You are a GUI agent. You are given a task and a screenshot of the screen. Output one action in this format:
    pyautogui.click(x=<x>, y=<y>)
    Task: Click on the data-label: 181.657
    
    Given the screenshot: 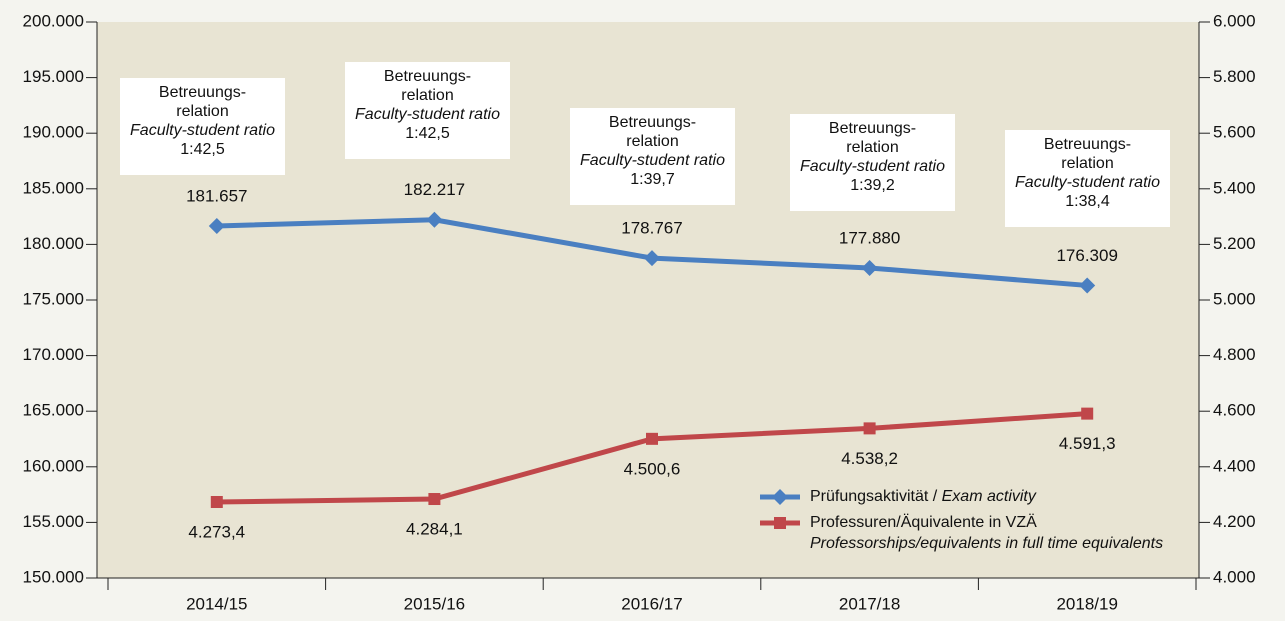 What is the action you would take?
    pyautogui.click(x=216, y=195)
    